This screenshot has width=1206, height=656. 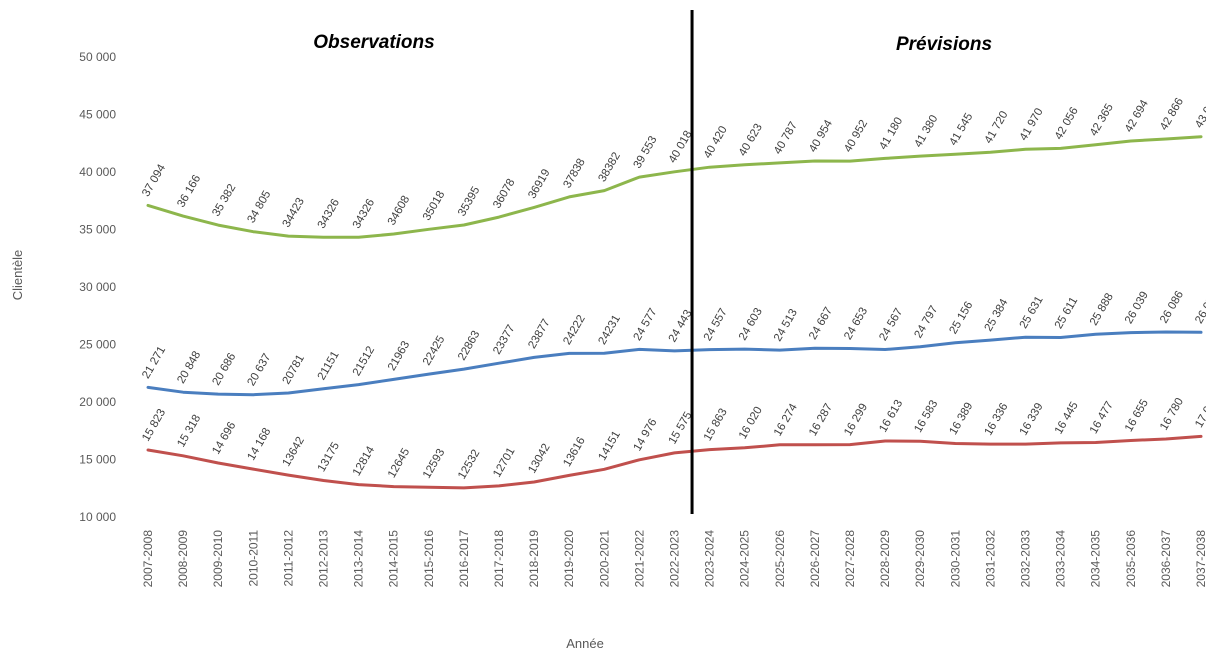 What do you see at coordinates (294, 213) in the screenshot?
I see `data-label: 34423` at bounding box center [294, 213].